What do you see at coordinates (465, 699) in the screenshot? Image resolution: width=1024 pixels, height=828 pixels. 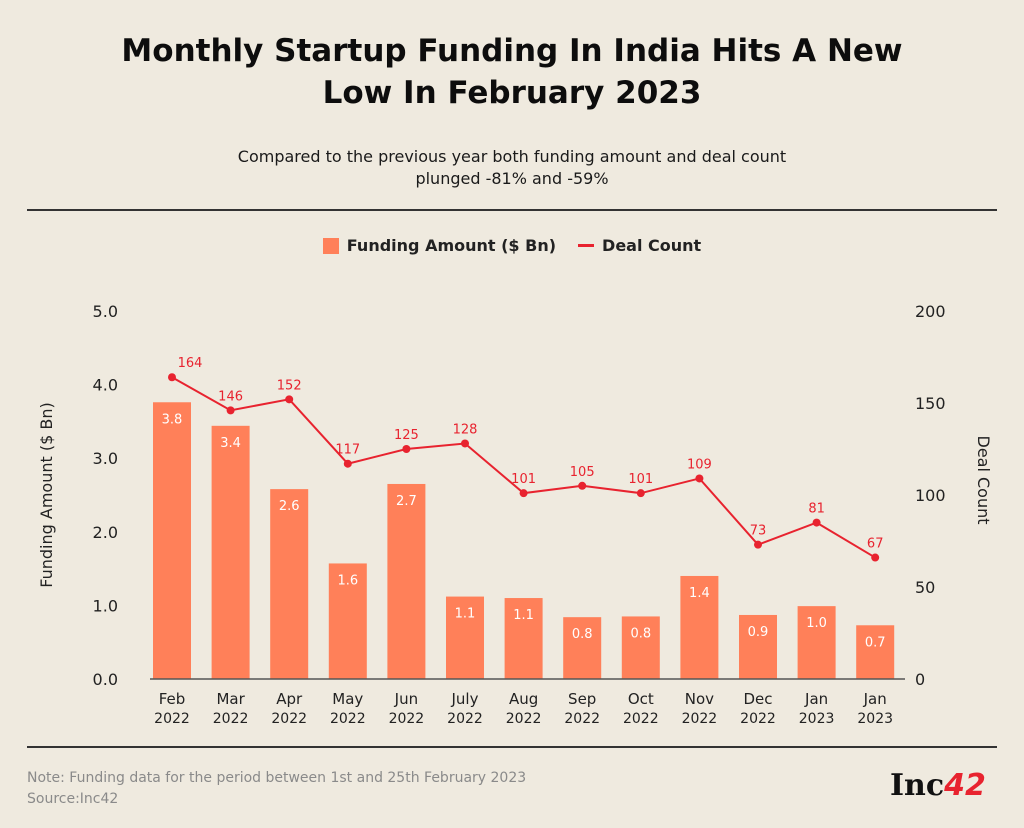 I see `x-tick-label: July` at bounding box center [465, 699].